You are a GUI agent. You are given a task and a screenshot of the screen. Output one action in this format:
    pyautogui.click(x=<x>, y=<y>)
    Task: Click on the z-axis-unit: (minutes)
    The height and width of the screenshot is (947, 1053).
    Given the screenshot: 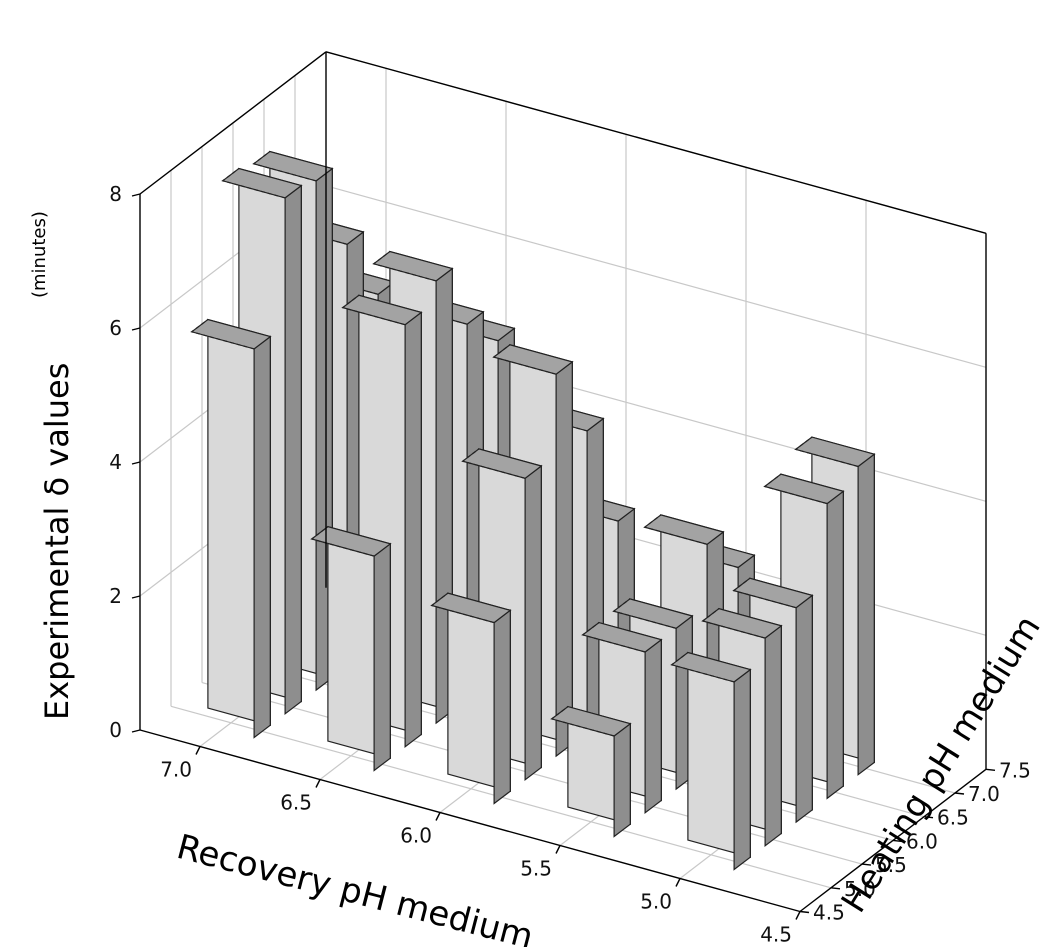 What is the action you would take?
    pyautogui.click(x=39, y=254)
    